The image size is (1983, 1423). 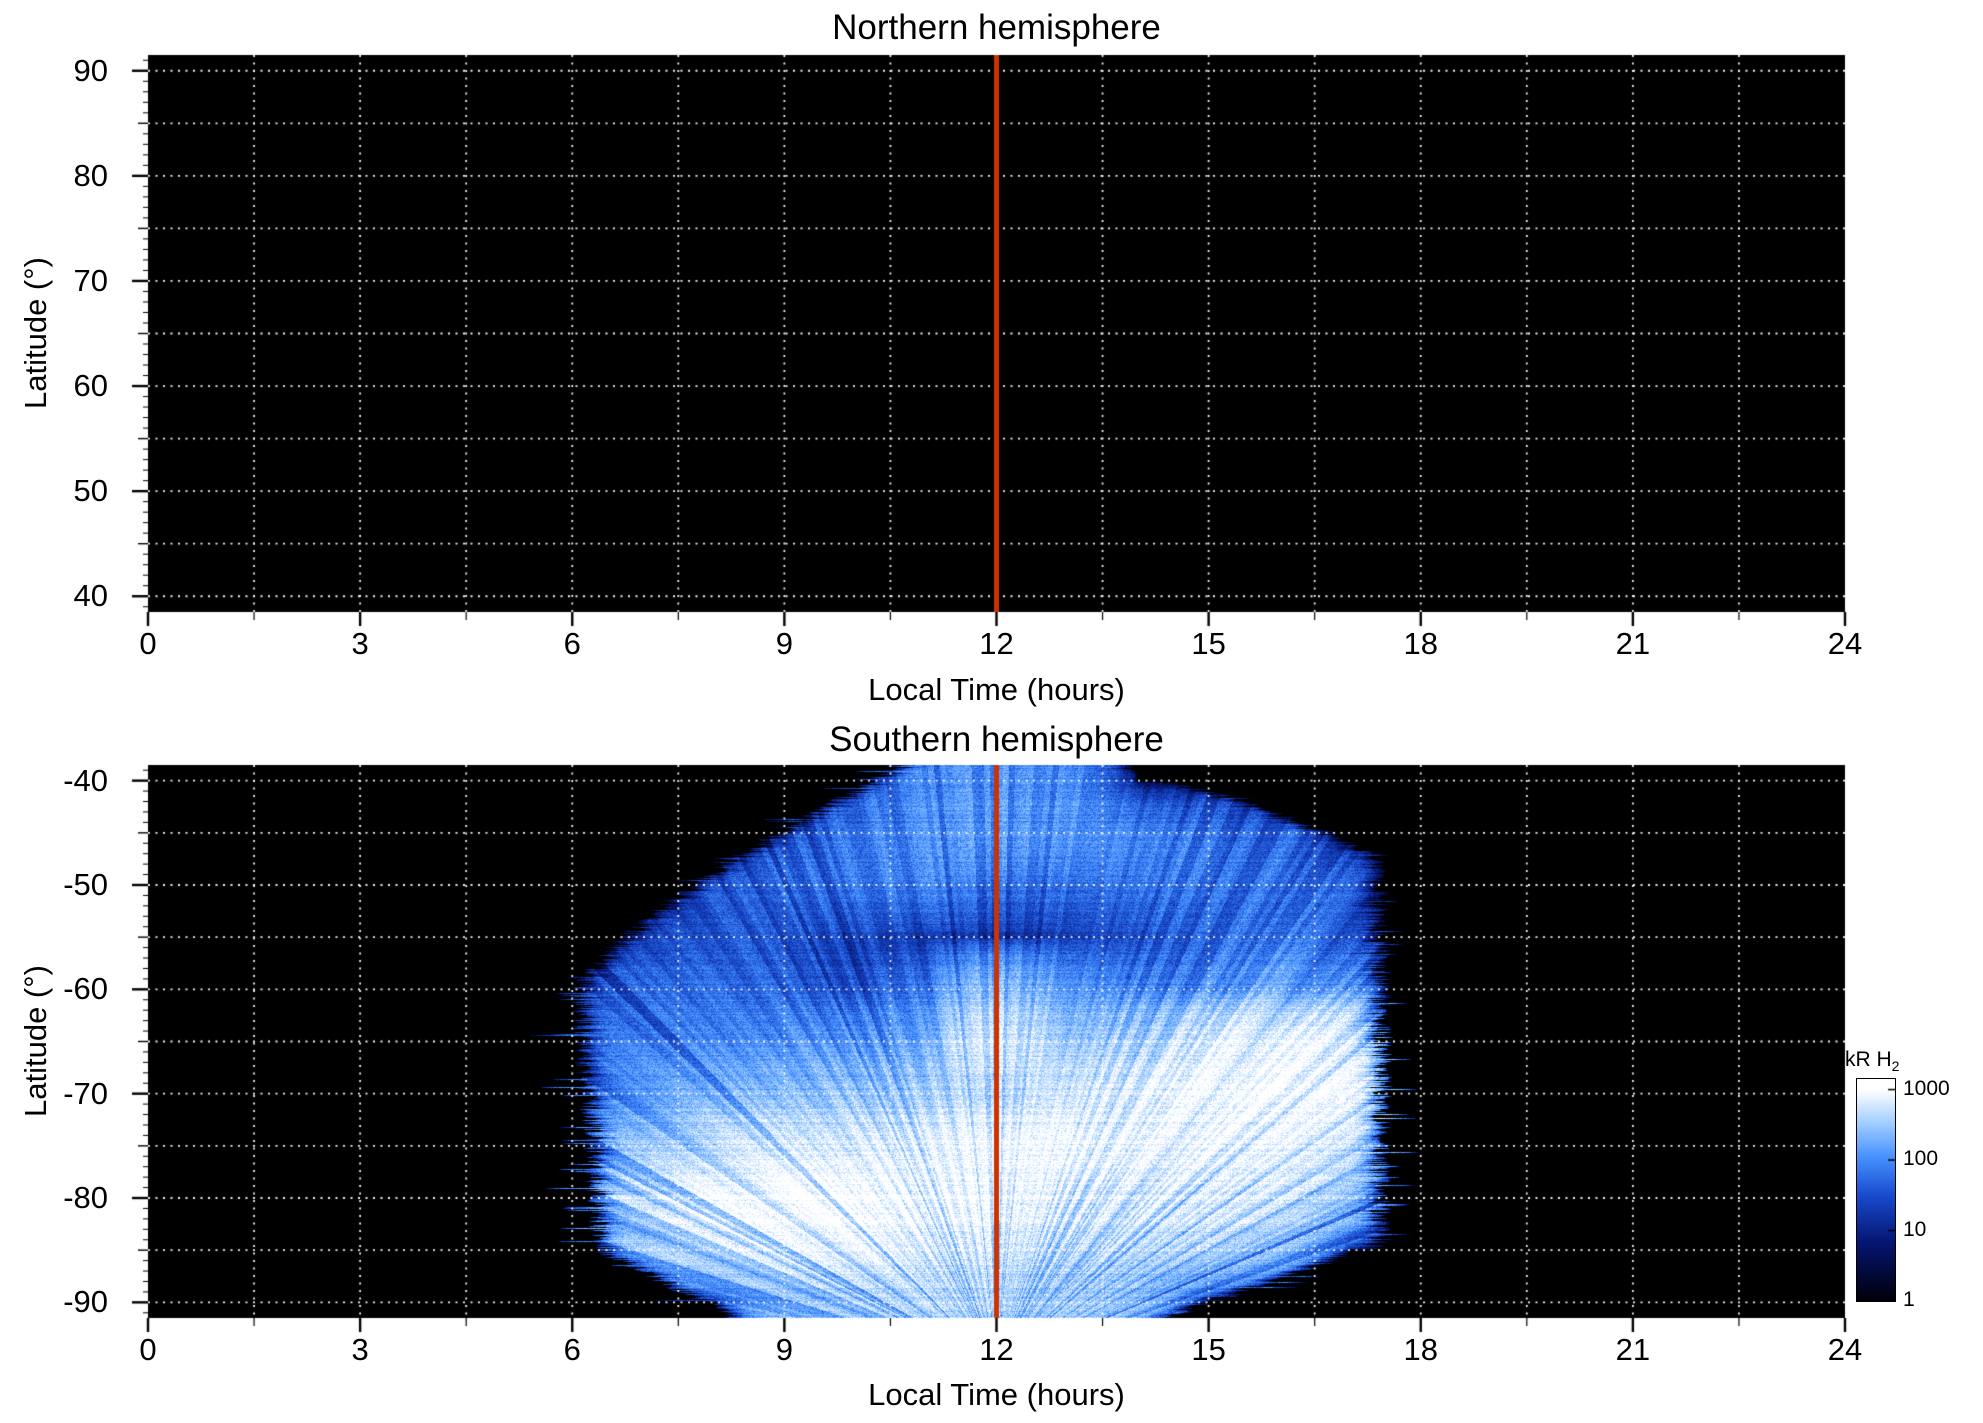 I want to click on y-tick-label: -90, so click(x=85, y=1302).